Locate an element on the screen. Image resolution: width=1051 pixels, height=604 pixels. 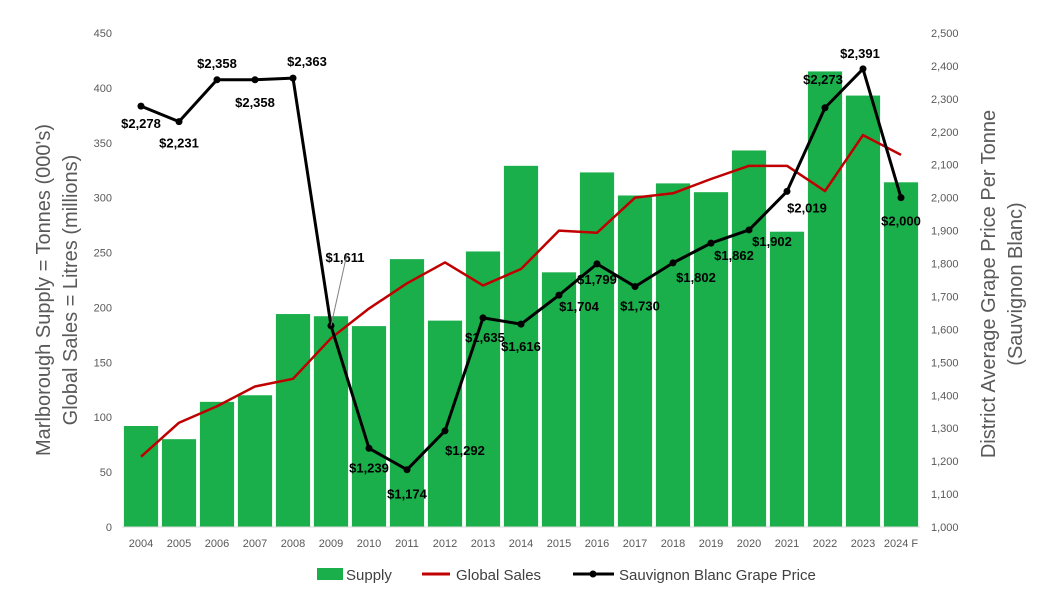
price-label: $1,616 is located at coordinates (521, 346).